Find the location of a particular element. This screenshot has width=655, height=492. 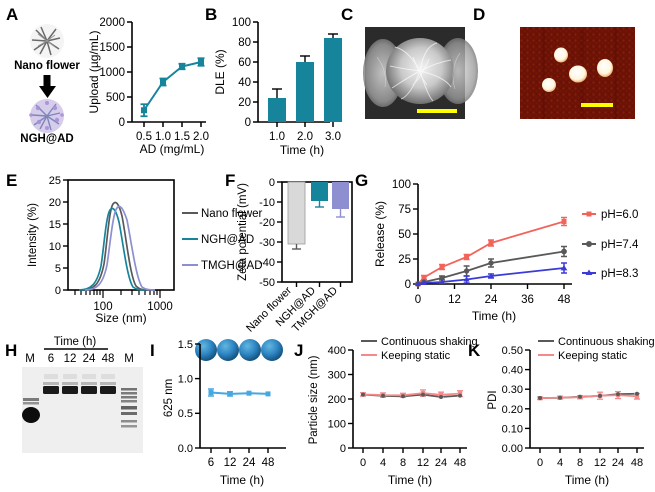

panelE-ytick-0: 0 is located at coordinates (58, 291).